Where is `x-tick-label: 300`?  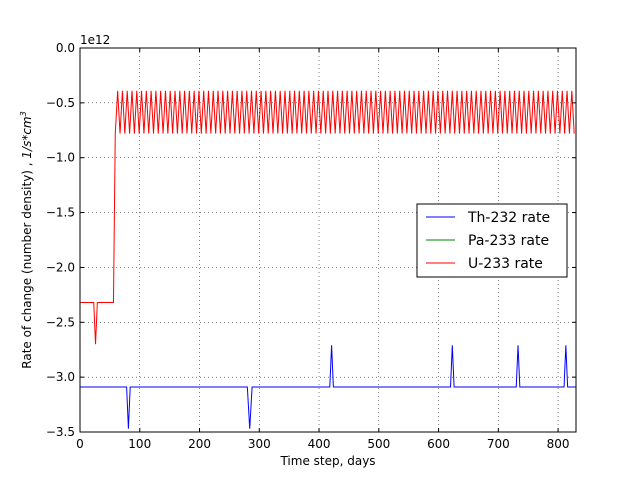 x-tick-label: 300 is located at coordinates (259, 444).